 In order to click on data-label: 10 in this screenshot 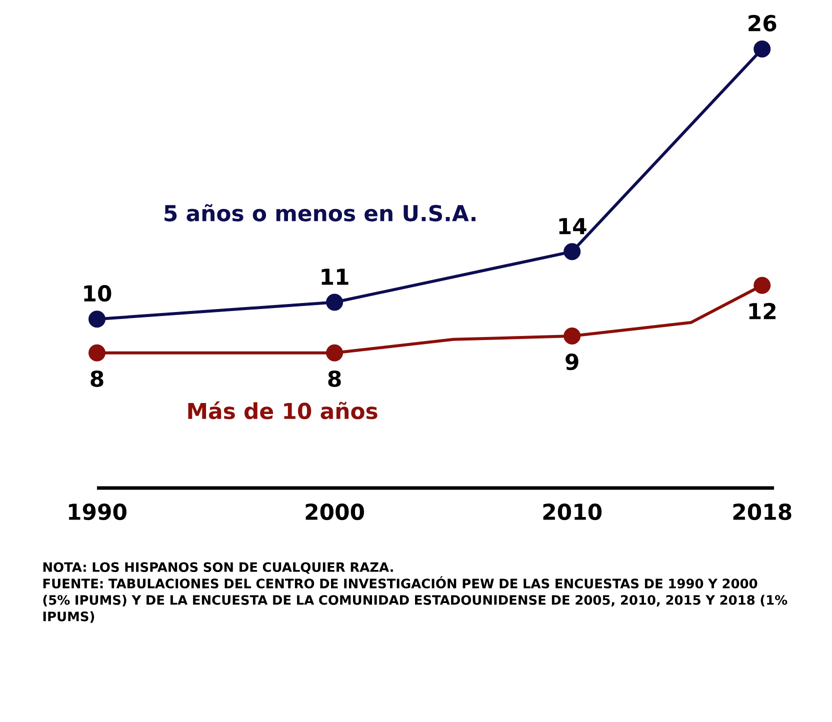, I will do `click(98, 293)`.